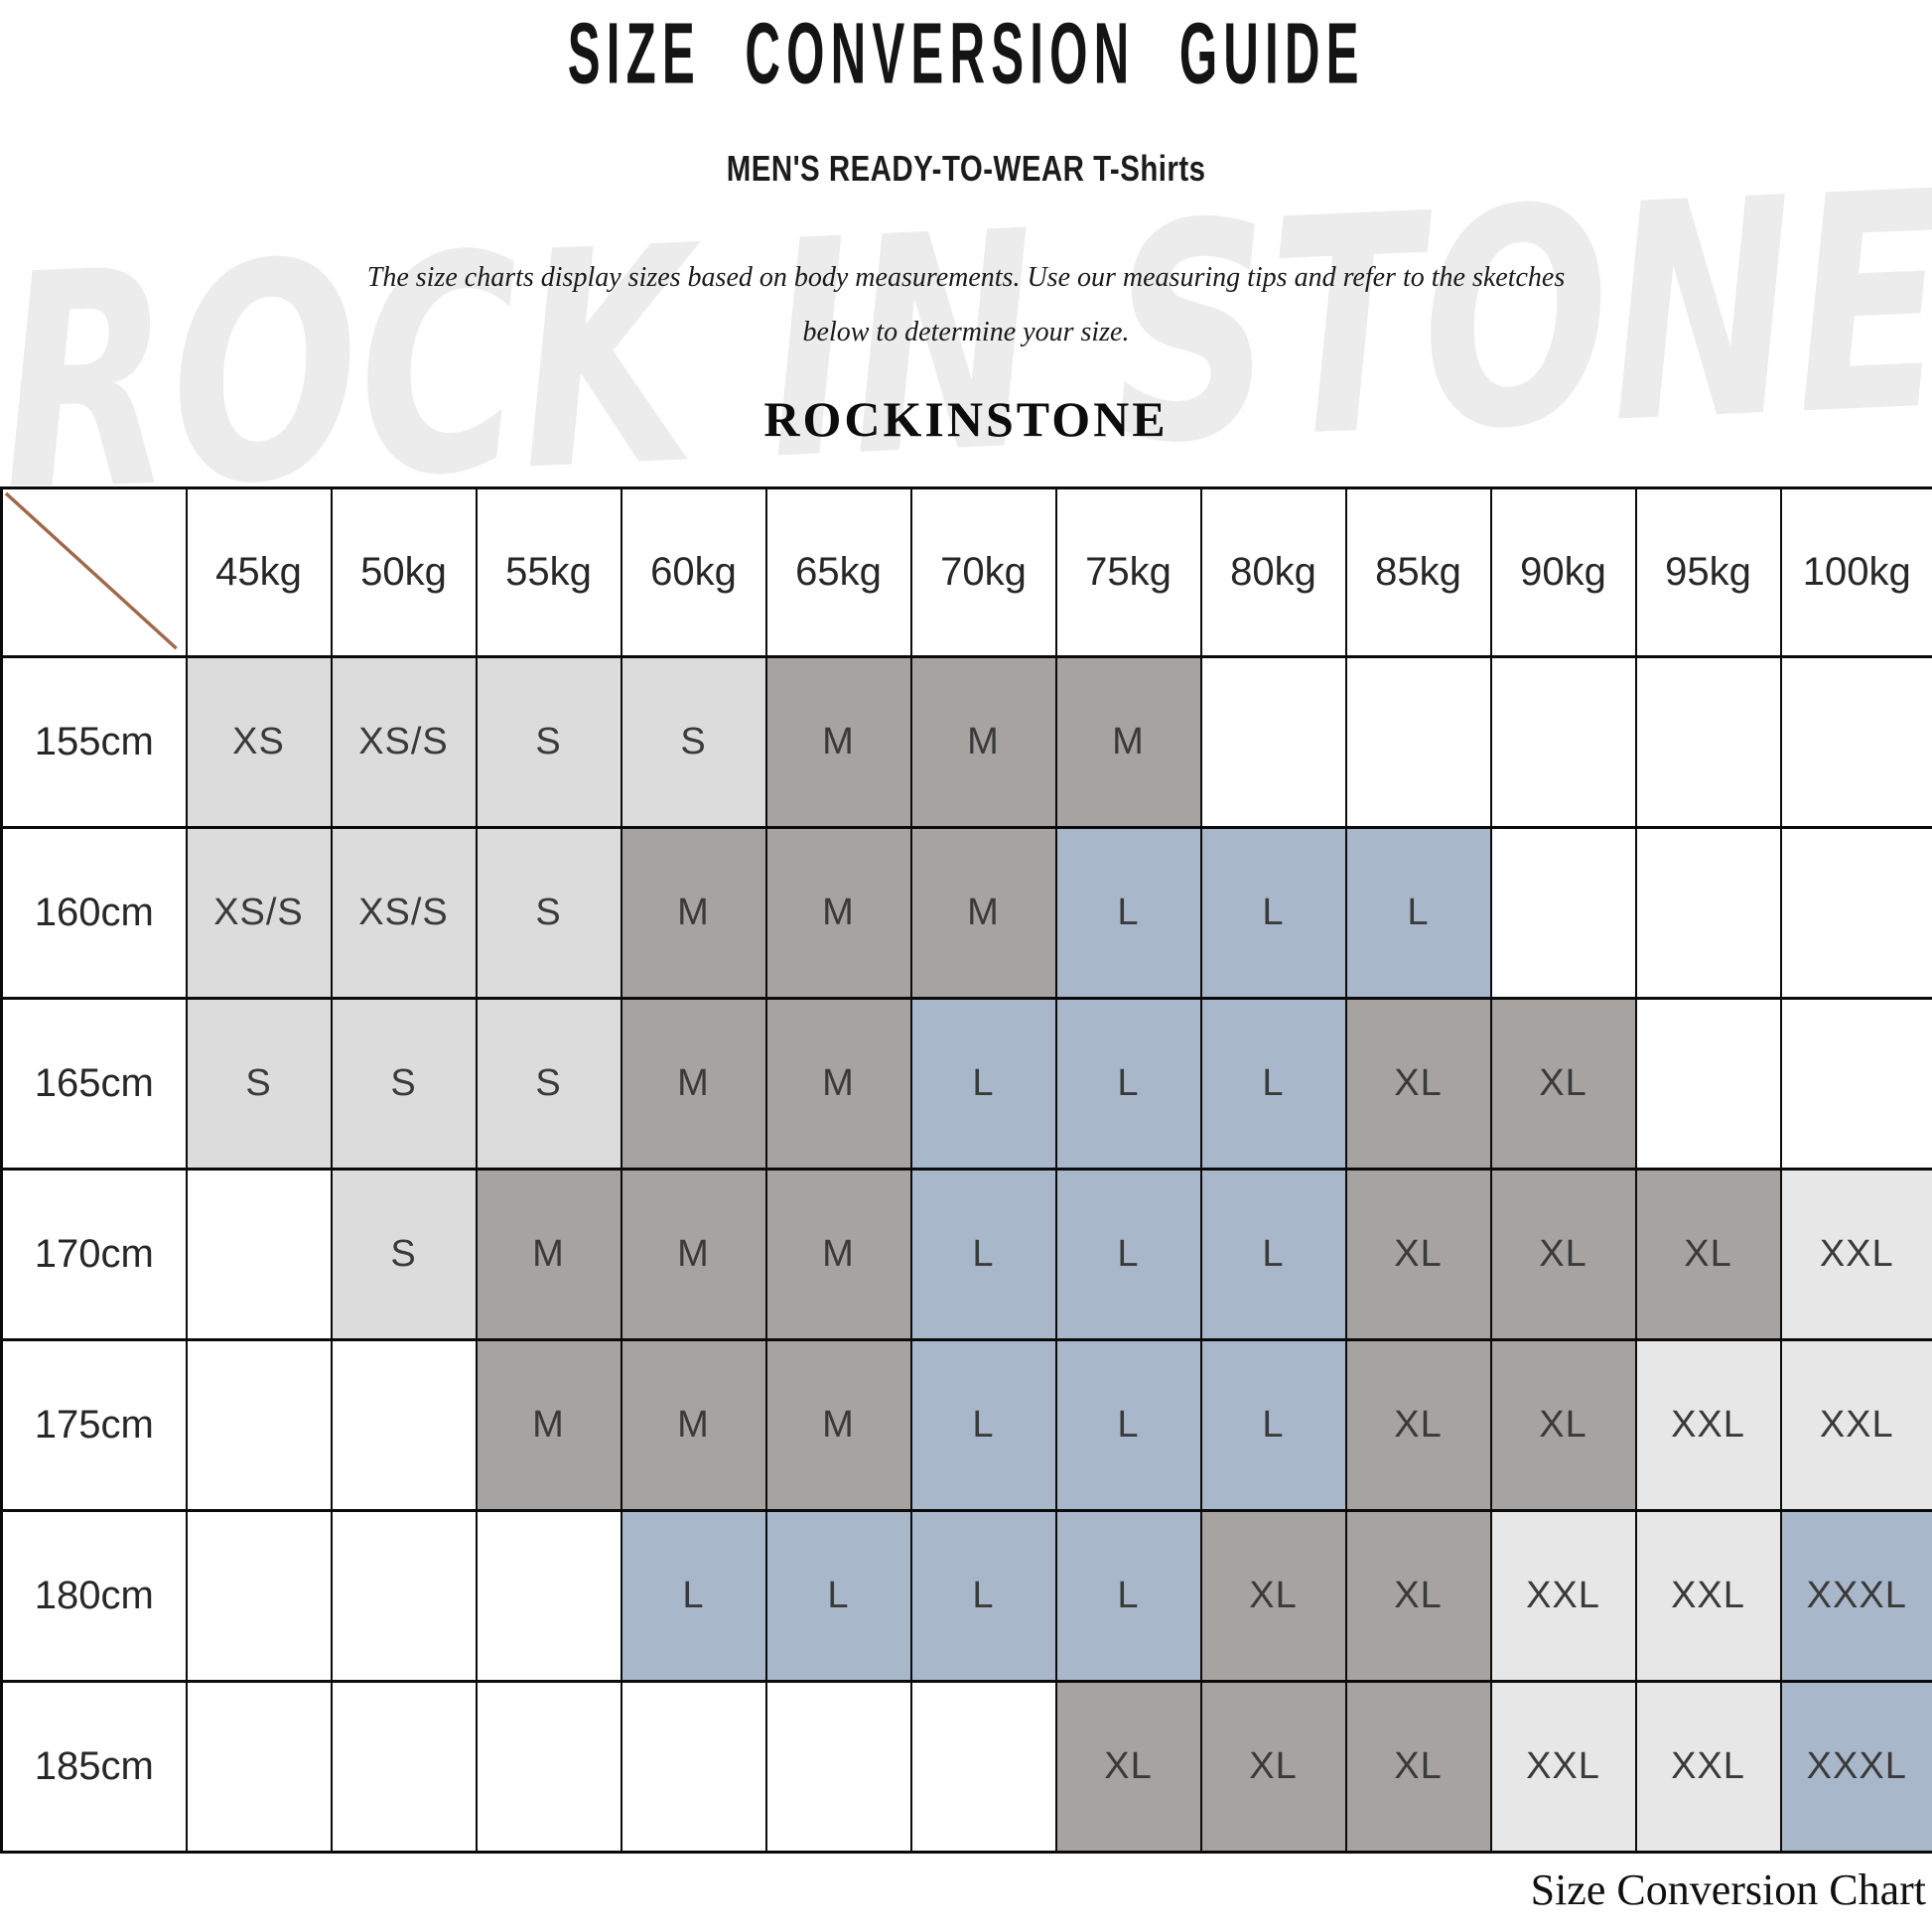 The image size is (1932, 1932). What do you see at coordinates (94, 1425) in the screenshot?
I see `height-header: 175cm` at bounding box center [94, 1425].